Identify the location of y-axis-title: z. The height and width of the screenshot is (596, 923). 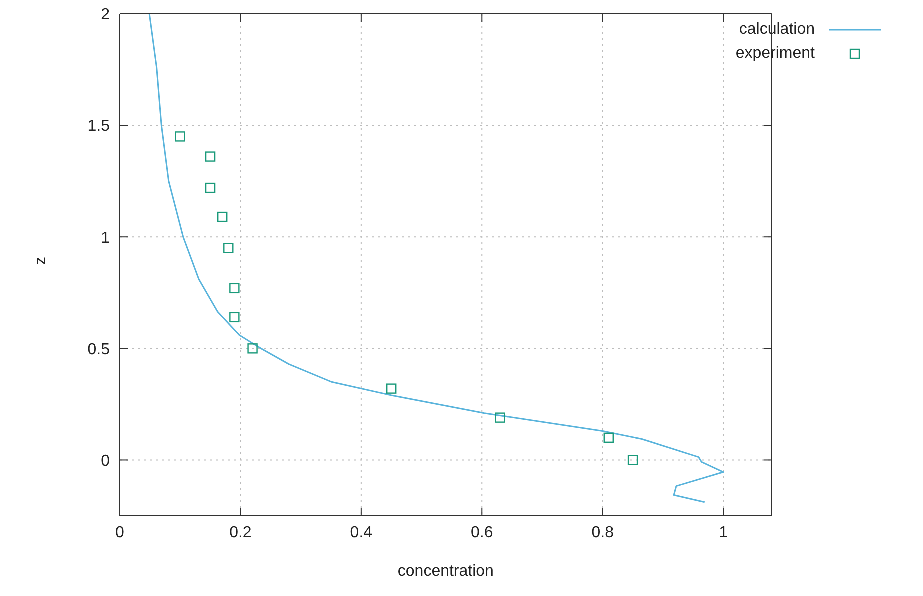
(41, 261).